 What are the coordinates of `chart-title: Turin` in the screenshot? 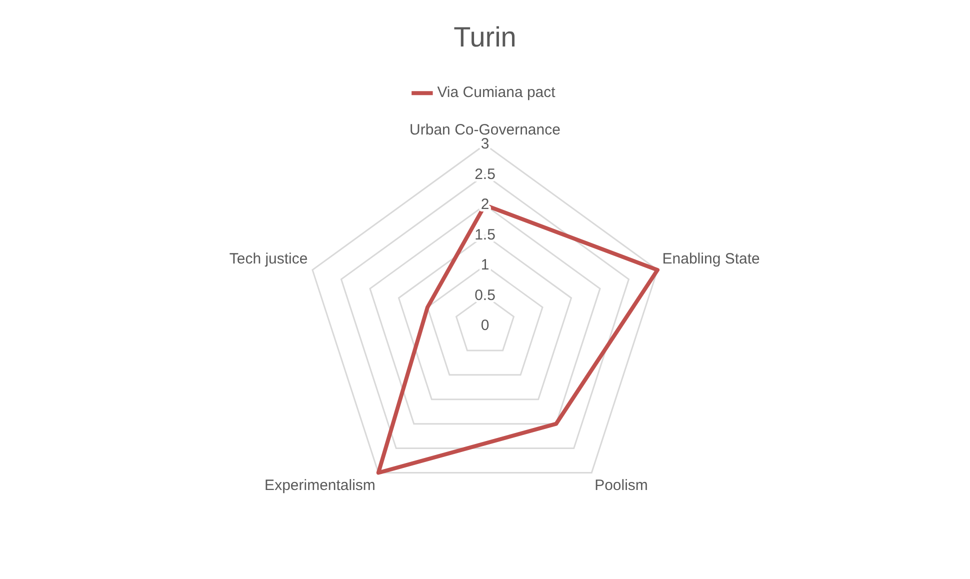 It's located at (485, 37).